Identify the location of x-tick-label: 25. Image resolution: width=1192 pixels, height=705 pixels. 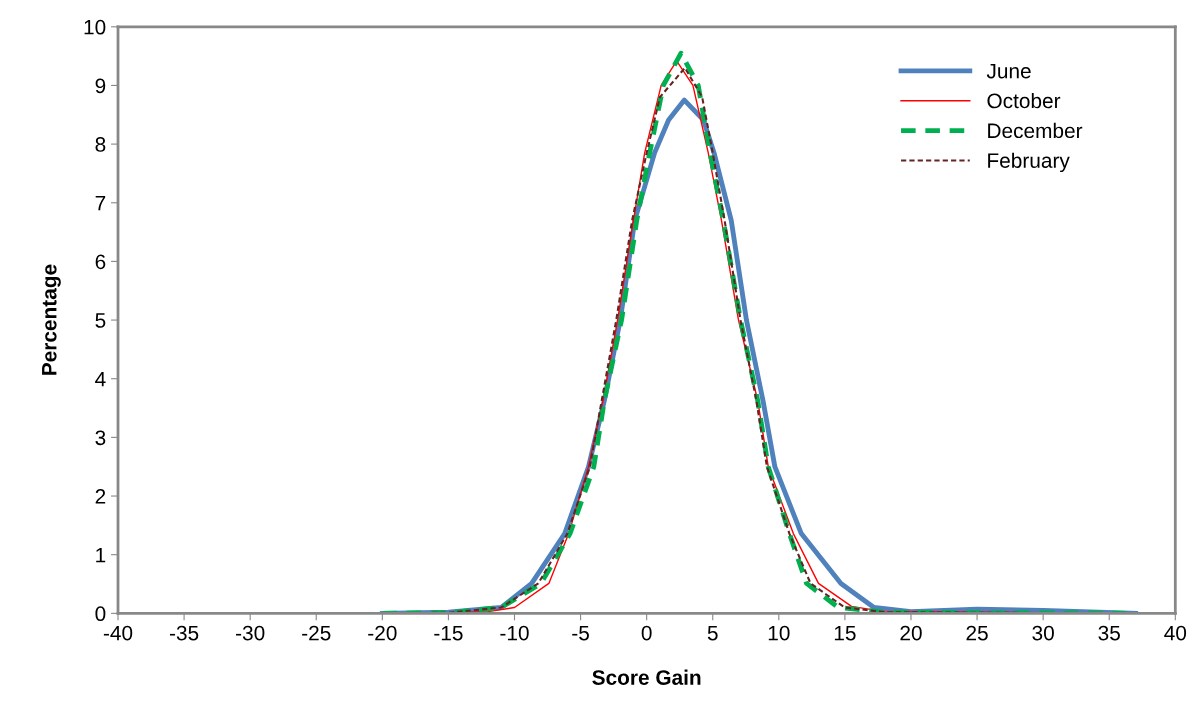
(977, 633).